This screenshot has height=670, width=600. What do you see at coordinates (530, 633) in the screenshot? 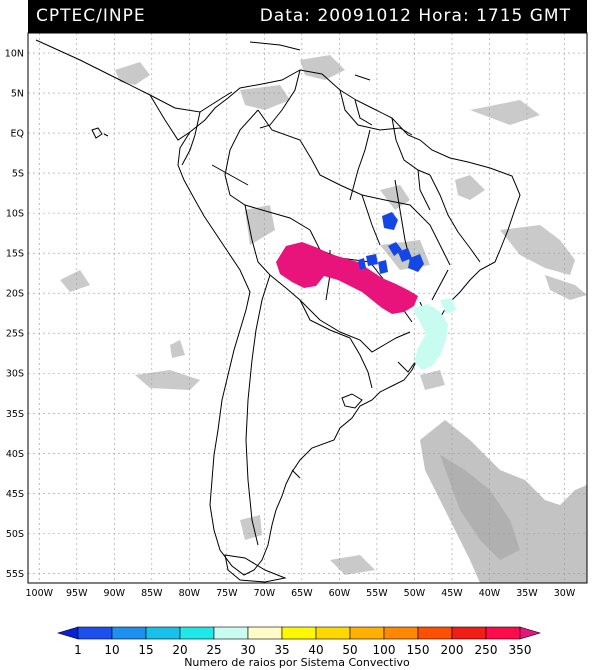
I see `colorbar-arrow-high` at bounding box center [530, 633].